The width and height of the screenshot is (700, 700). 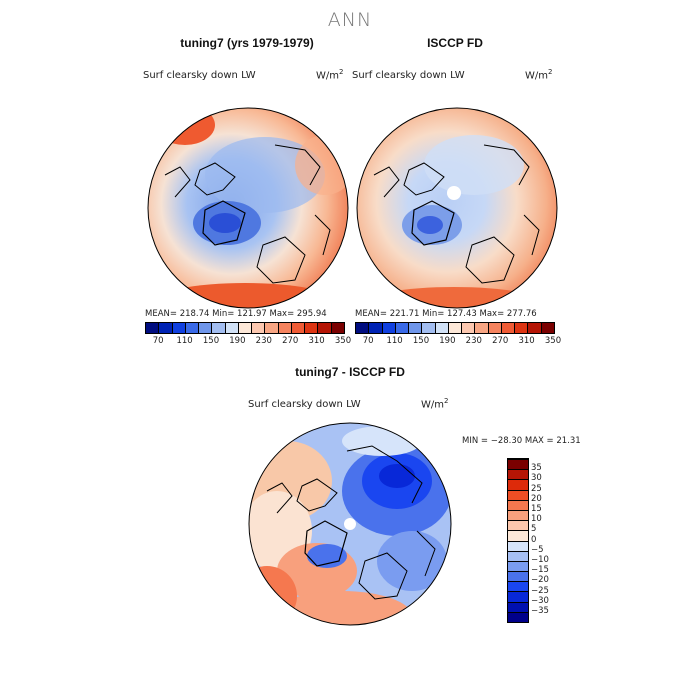 I want to click on panel3-colorbar-tick-label: −10, so click(x=540, y=560).